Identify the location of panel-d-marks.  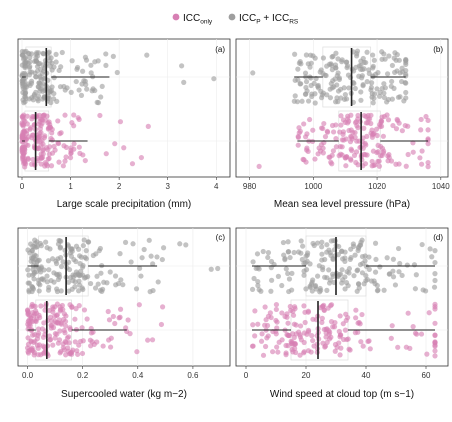
(343, 298).